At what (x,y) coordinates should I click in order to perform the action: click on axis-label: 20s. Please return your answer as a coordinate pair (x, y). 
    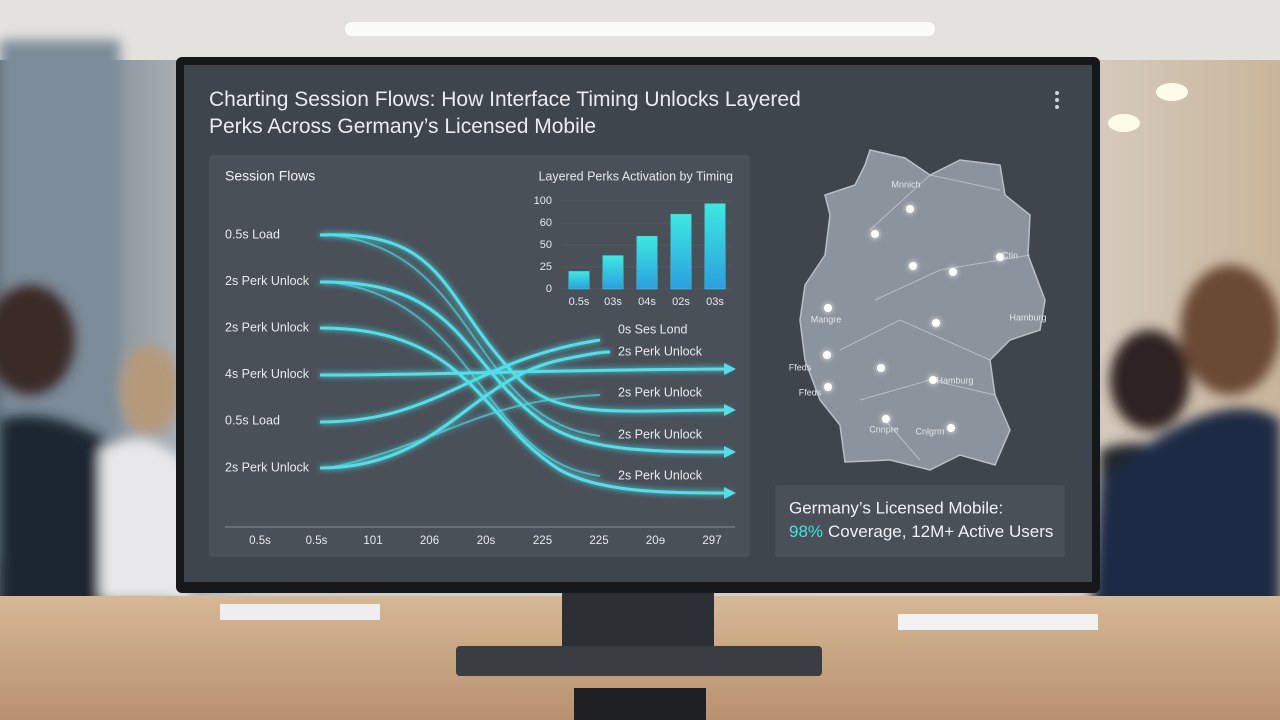
    Looking at the image, I should click on (486, 541).